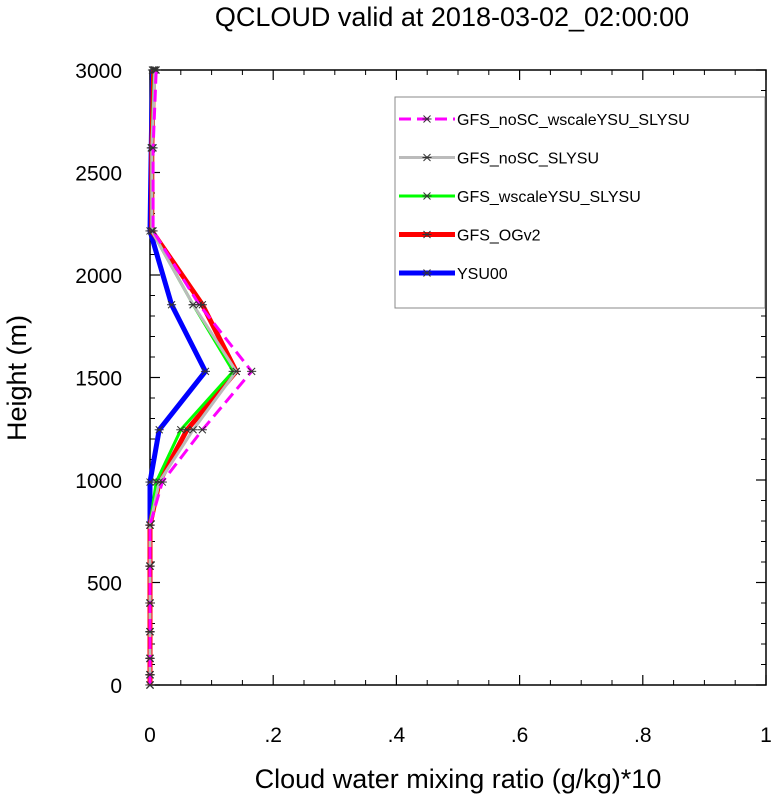 The image size is (783, 797). What do you see at coordinates (98, 481) in the screenshot?
I see `y-tick-label: 1000` at bounding box center [98, 481].